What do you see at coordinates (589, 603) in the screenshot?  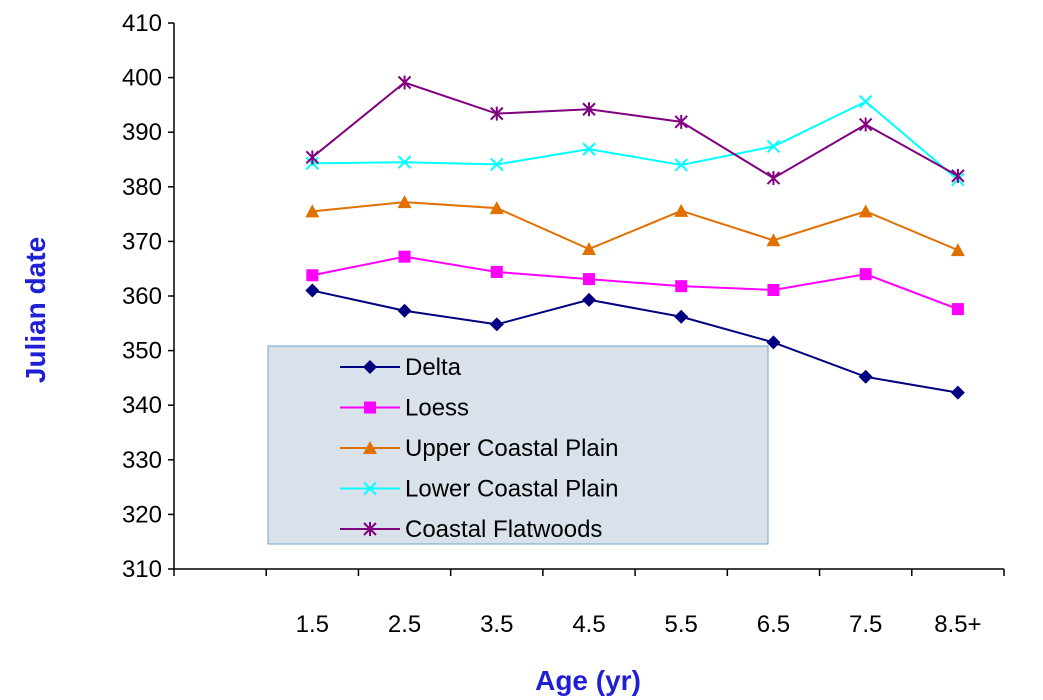 I see `x-ticks: 1.5 2.5 3.5 4.5 5.5 6.5 7.5 8.5+` at bounding box center [589, 603].